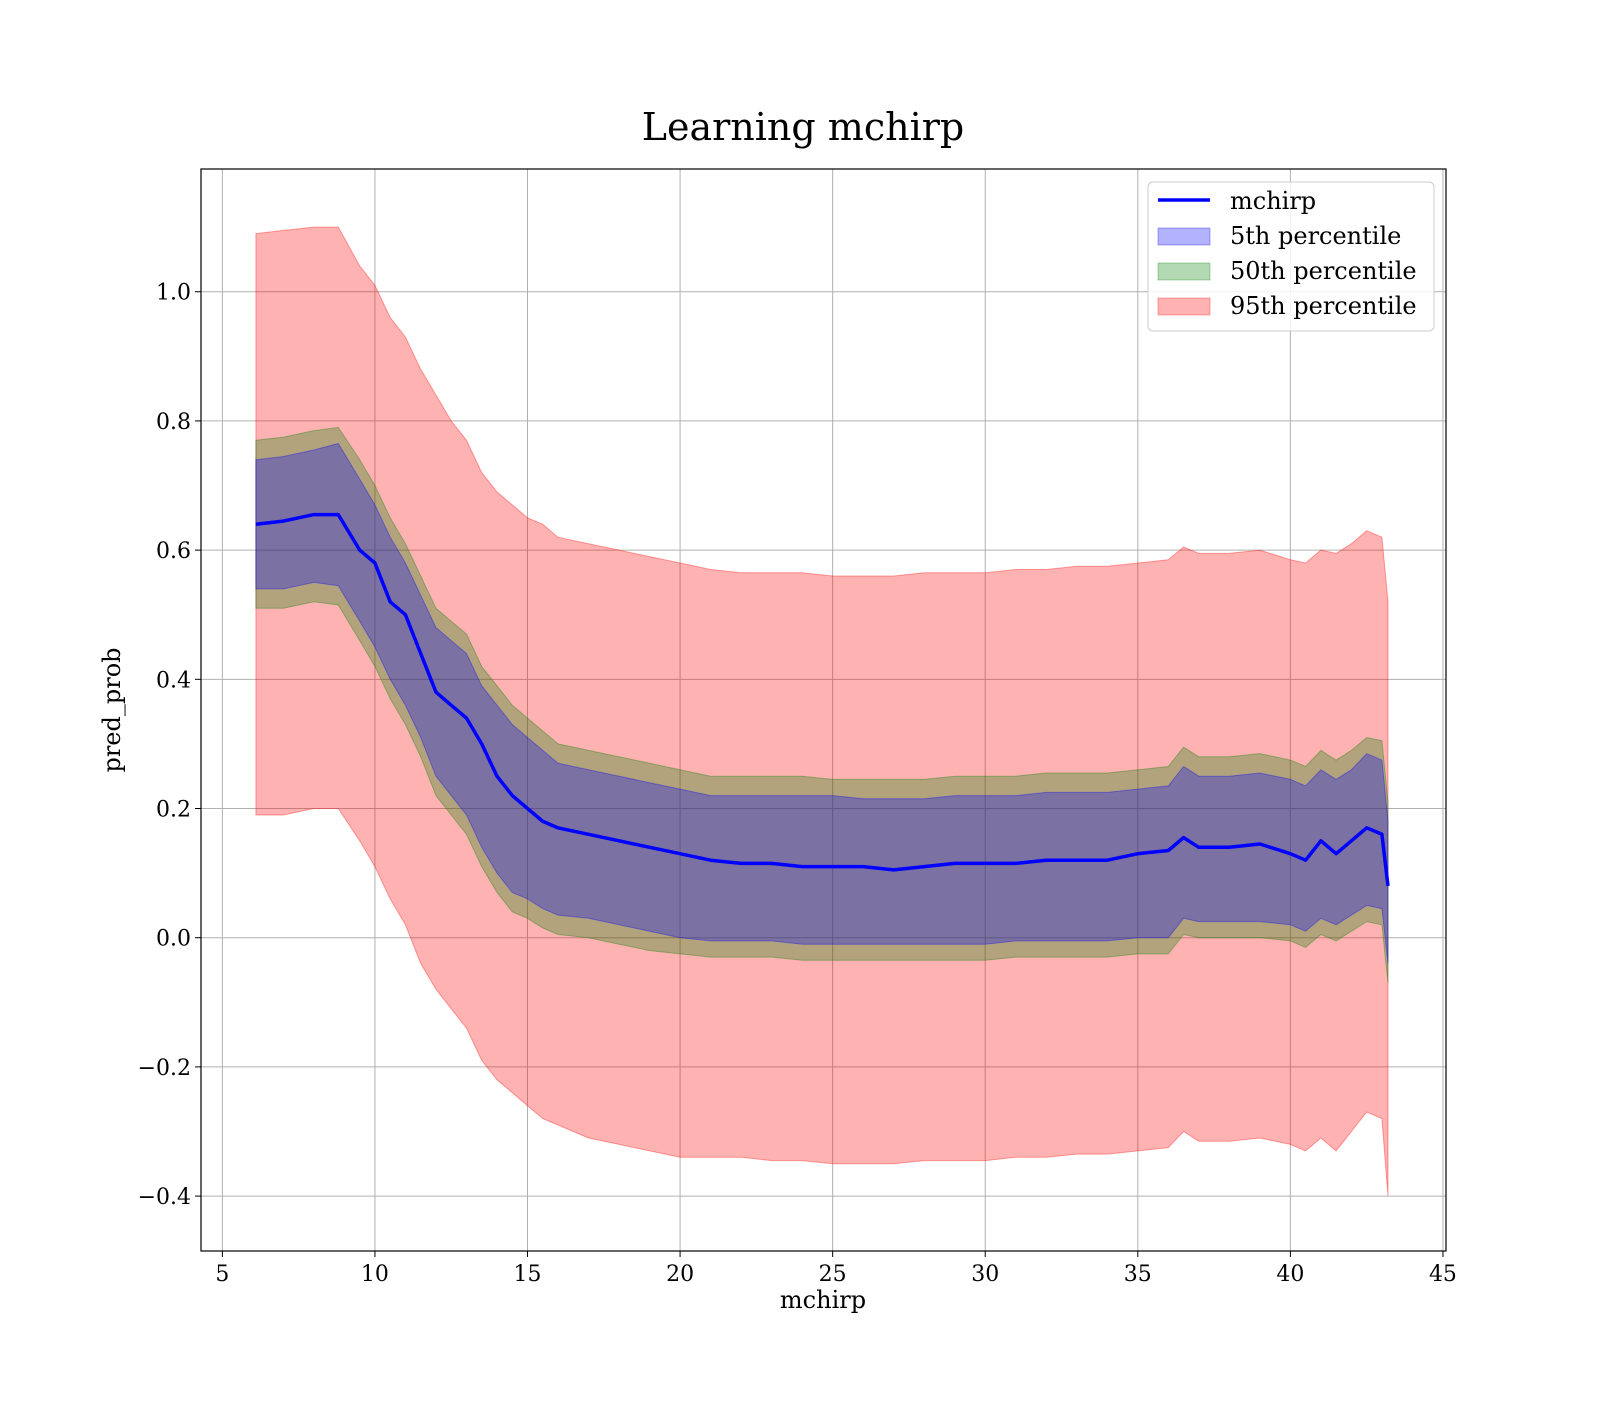 The width and height of the screenshot is (1600, 1404). What do you see at coordinates (1184, 236) in the screenshot?
I see `legend-swatch-5th` at bounding box center [1184, 236].